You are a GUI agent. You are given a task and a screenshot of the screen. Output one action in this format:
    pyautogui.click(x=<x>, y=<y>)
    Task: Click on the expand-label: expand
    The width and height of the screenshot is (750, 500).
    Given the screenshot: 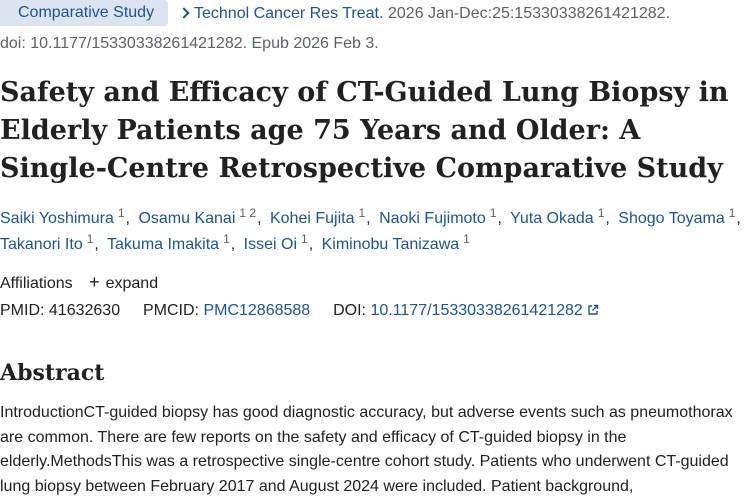 What is the action you would take?
    pyautogui.click(x=132, y=283)
    